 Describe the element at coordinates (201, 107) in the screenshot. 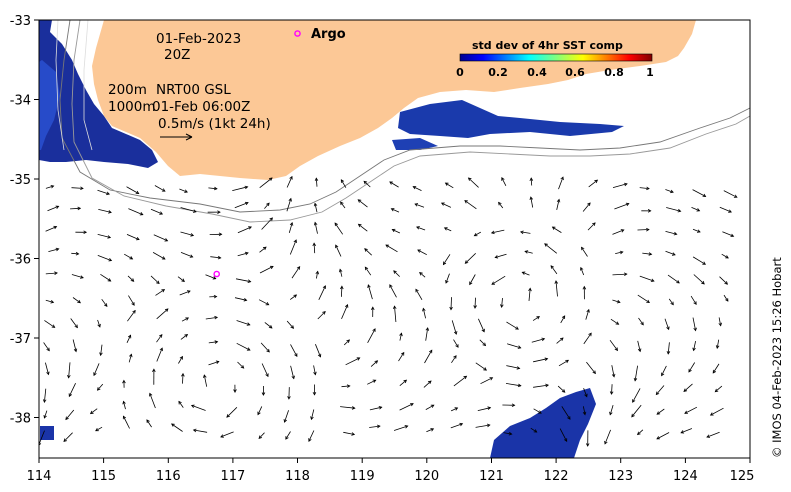

I see `valid-time-label: 01-Feb 06:00Z` at that location.